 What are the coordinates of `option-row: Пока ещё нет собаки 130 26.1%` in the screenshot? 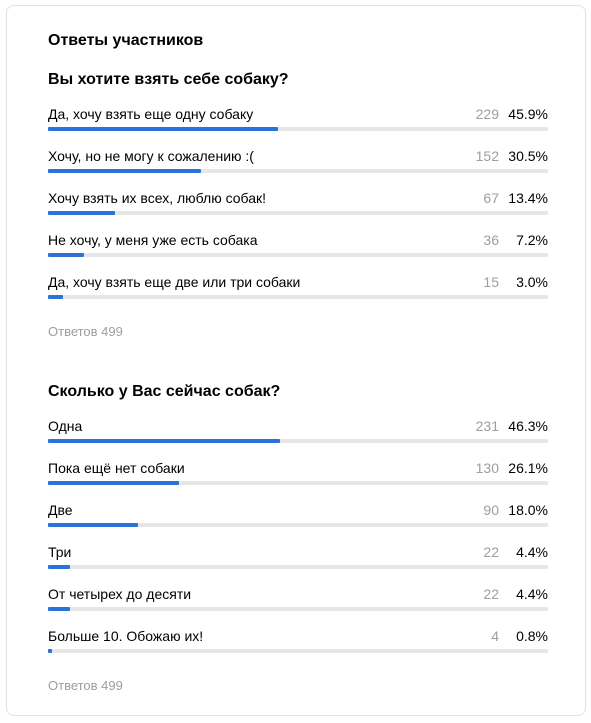 It's located at (298, 481).